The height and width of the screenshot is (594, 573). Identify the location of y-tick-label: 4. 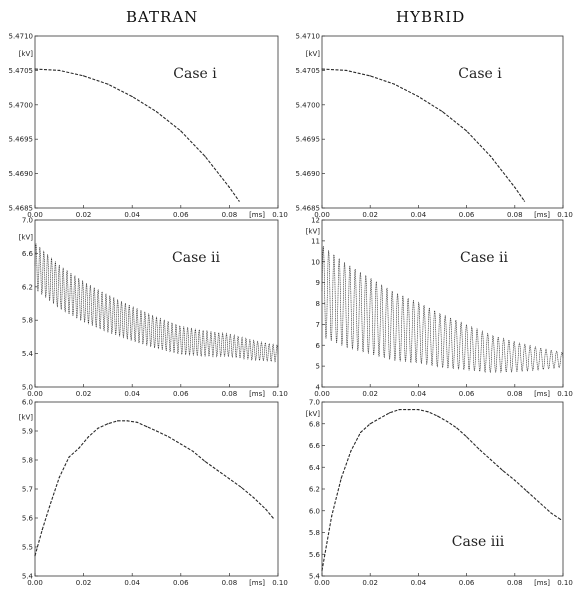
(318, 388).